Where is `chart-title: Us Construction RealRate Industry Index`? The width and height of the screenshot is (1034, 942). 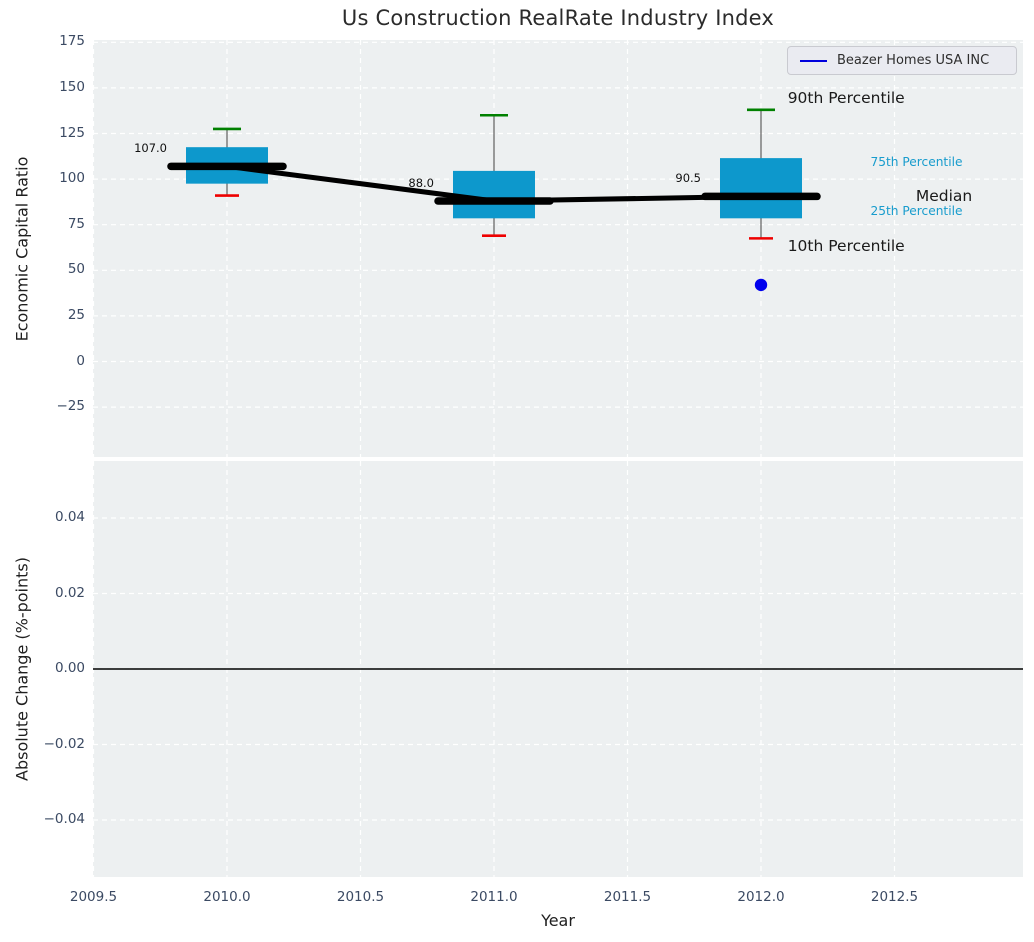
chart-title: Us Construction RealRate Industry Index is located at coordinates (558, 18).